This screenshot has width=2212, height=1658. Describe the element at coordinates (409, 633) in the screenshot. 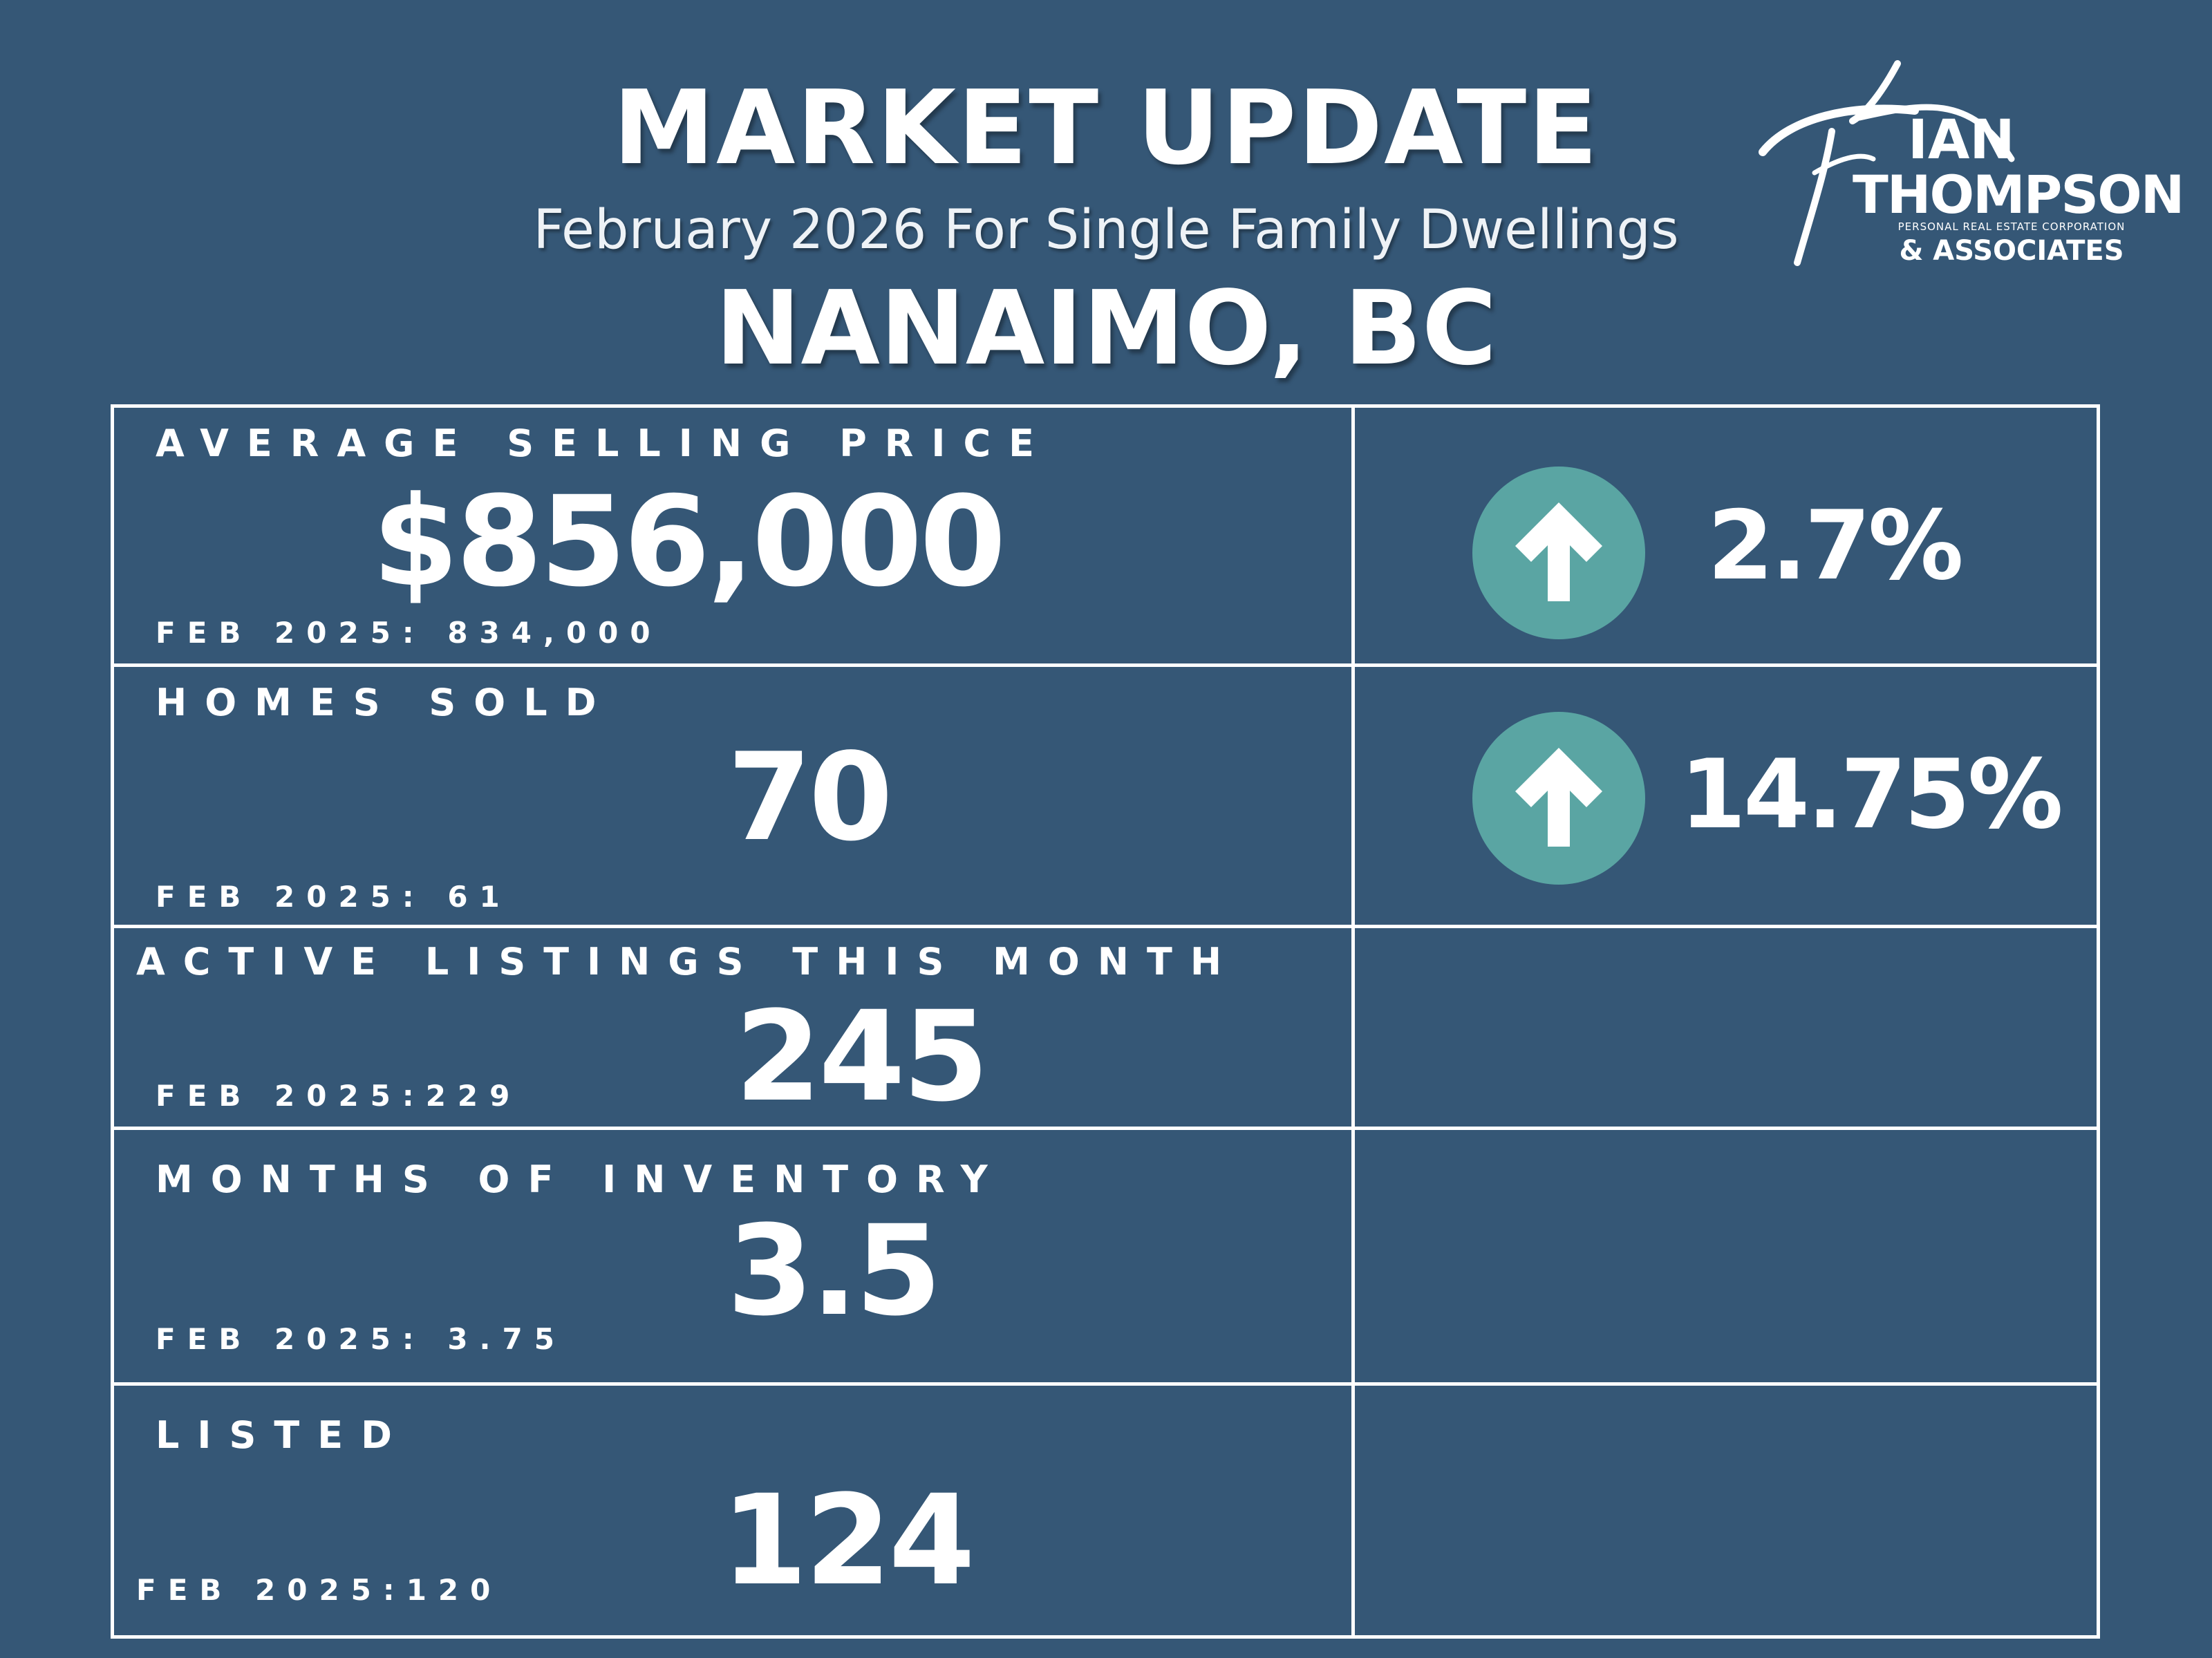

I see `metric-previous-average-selling-price: FEB 2025: 834,000` at that location.